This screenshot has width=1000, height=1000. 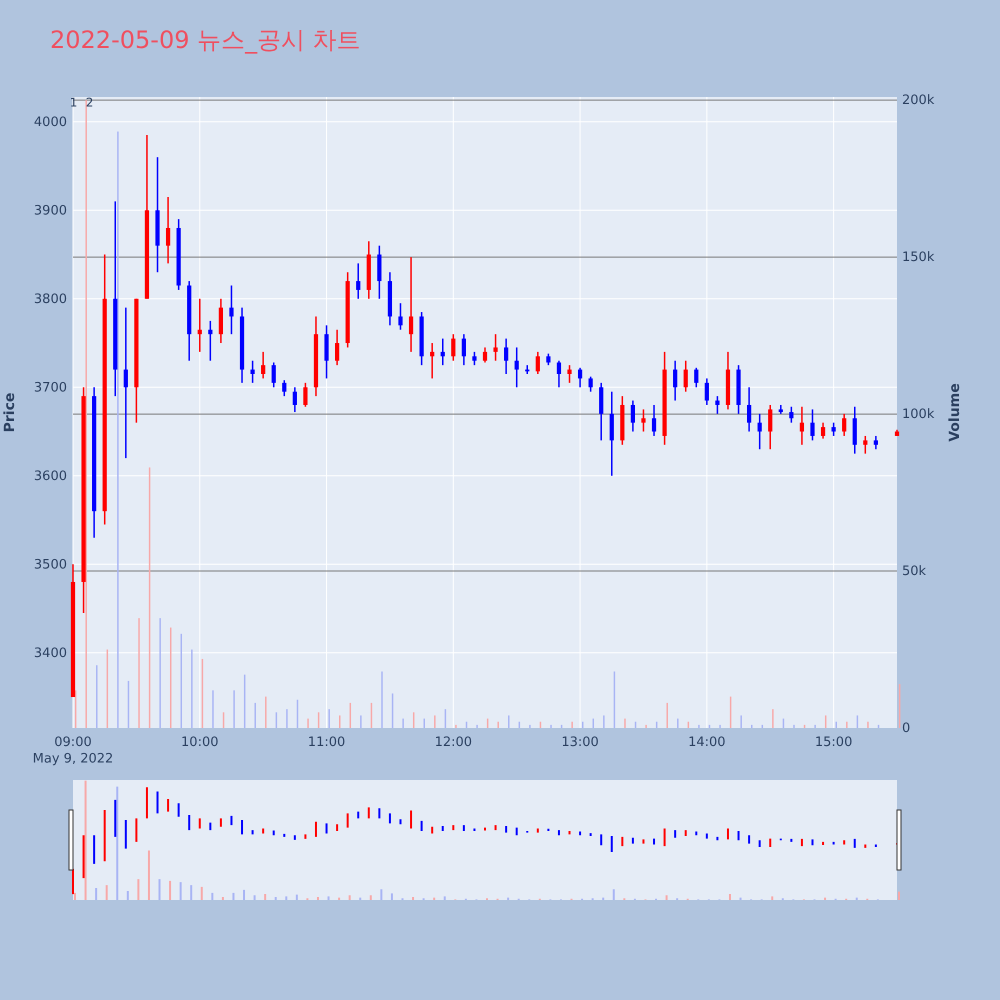 I want to click on x-tick-label: 15:00, so click(x=833, y=742).